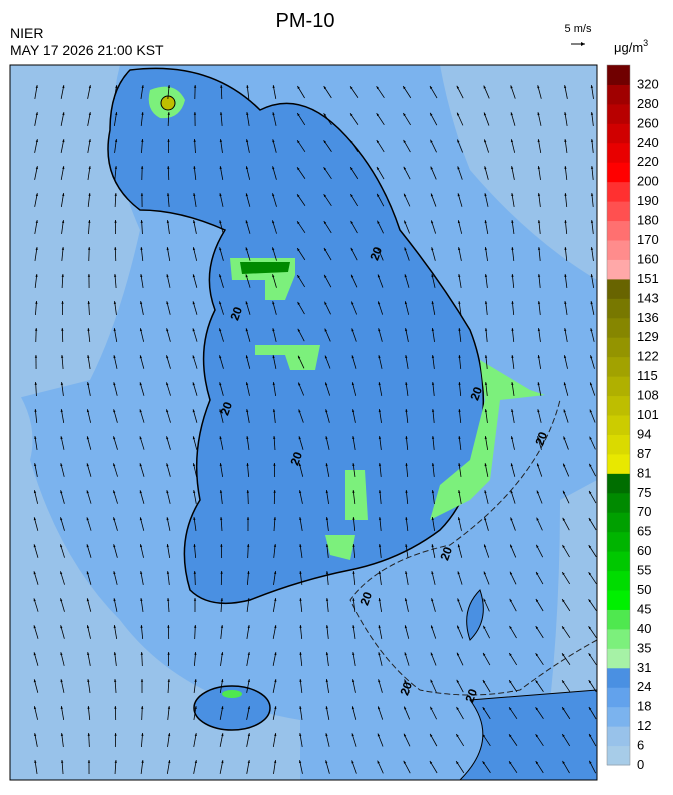 Image resolution: width=673 pixels, height=795 pixels. Describe the element at coordinates (644, 492) in the screenshot. I see `colorbar-label: 75` at that location.